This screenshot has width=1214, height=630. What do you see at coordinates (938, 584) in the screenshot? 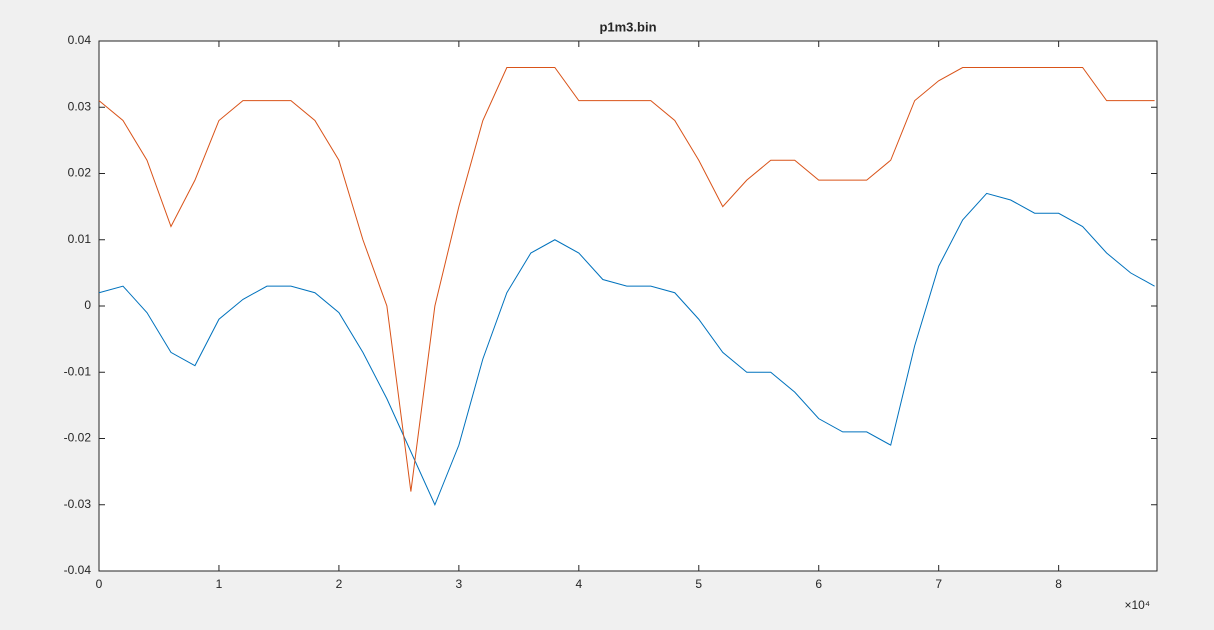
I see `x-tick-label: 7` at bounding box center [938, 584].